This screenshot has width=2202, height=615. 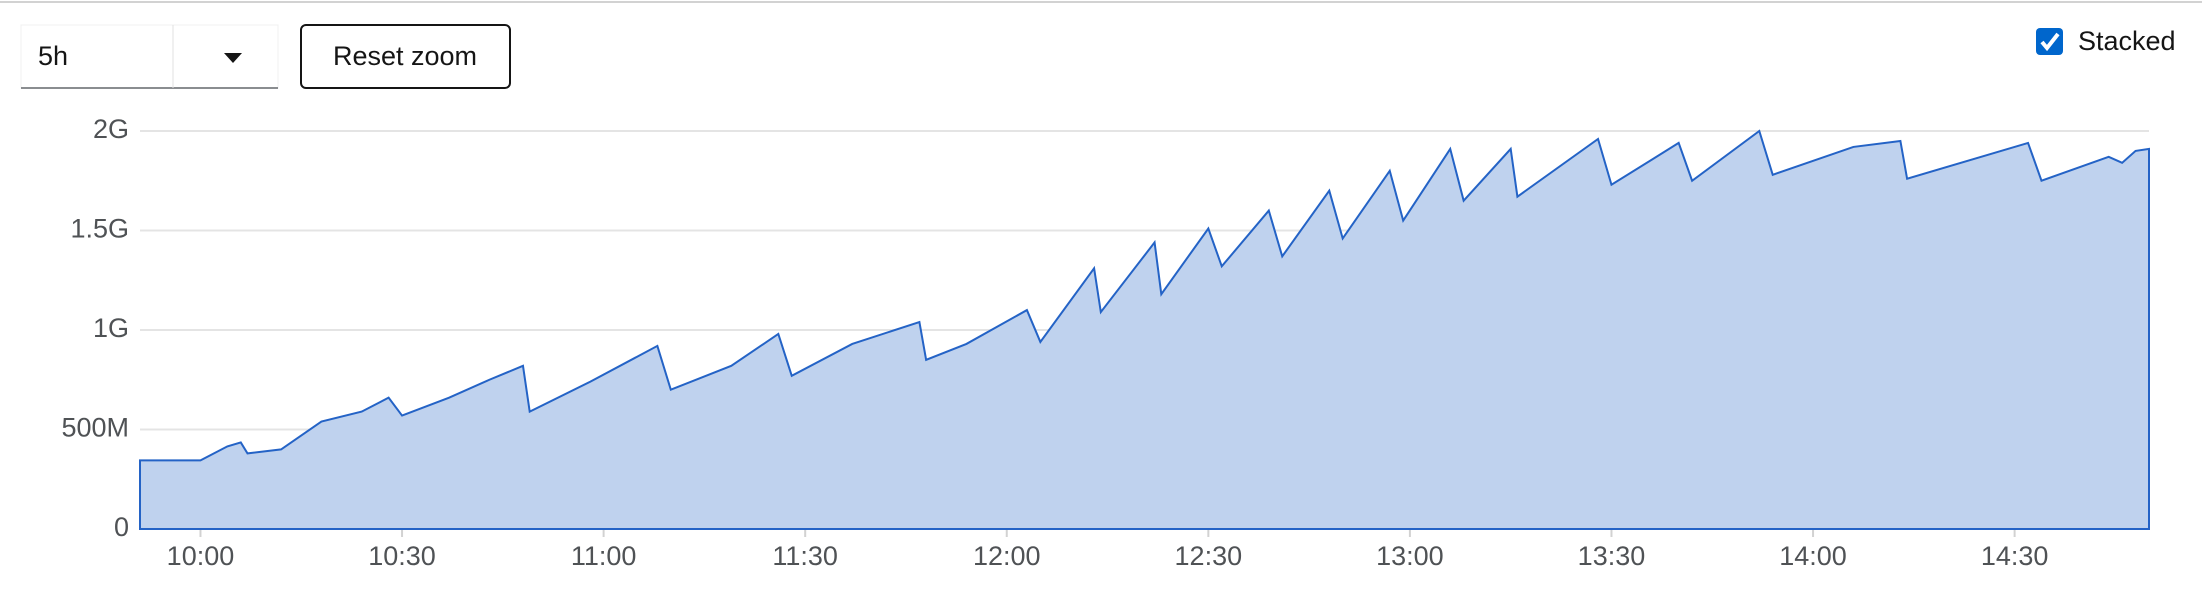 I want to click on x-tick-label: 11:30, so click(x=805, y=556).